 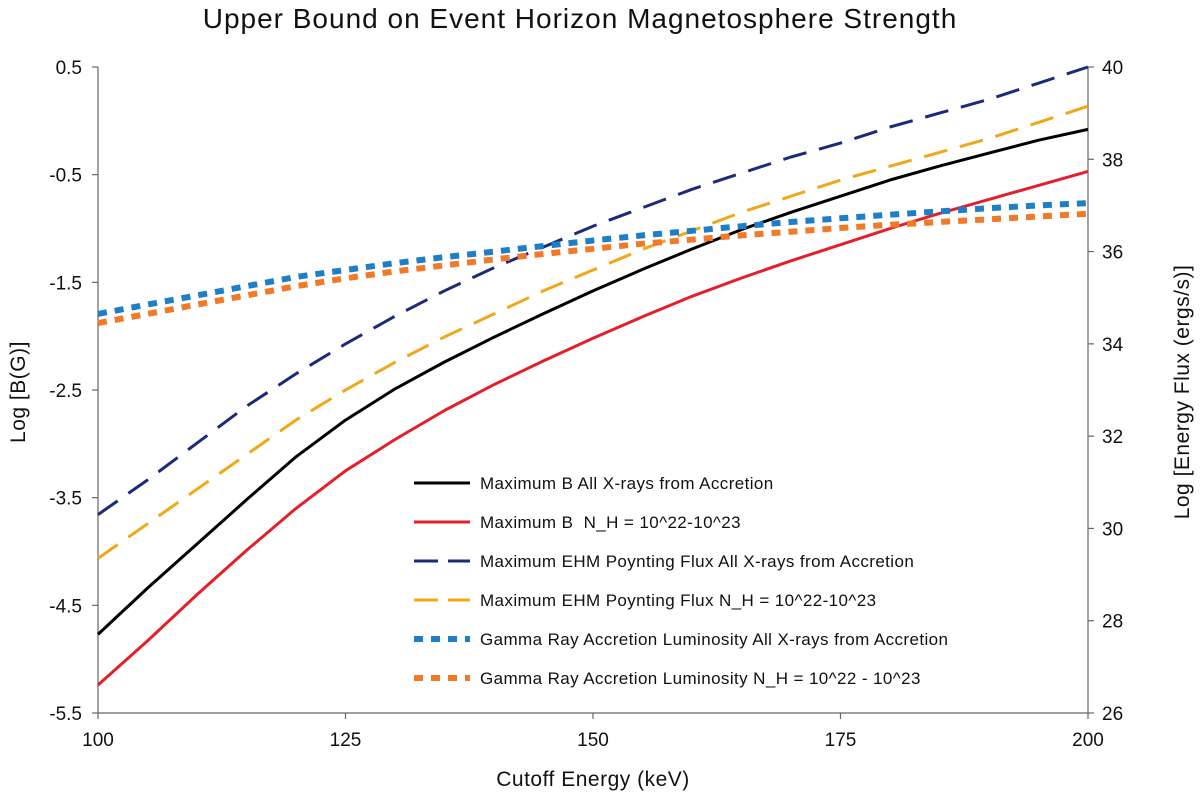 What do you see at coordinates (18, 392) in the screenshot?
I see `left-y-axis-label: Log [B(G)]` at bounding box center [18, 392].